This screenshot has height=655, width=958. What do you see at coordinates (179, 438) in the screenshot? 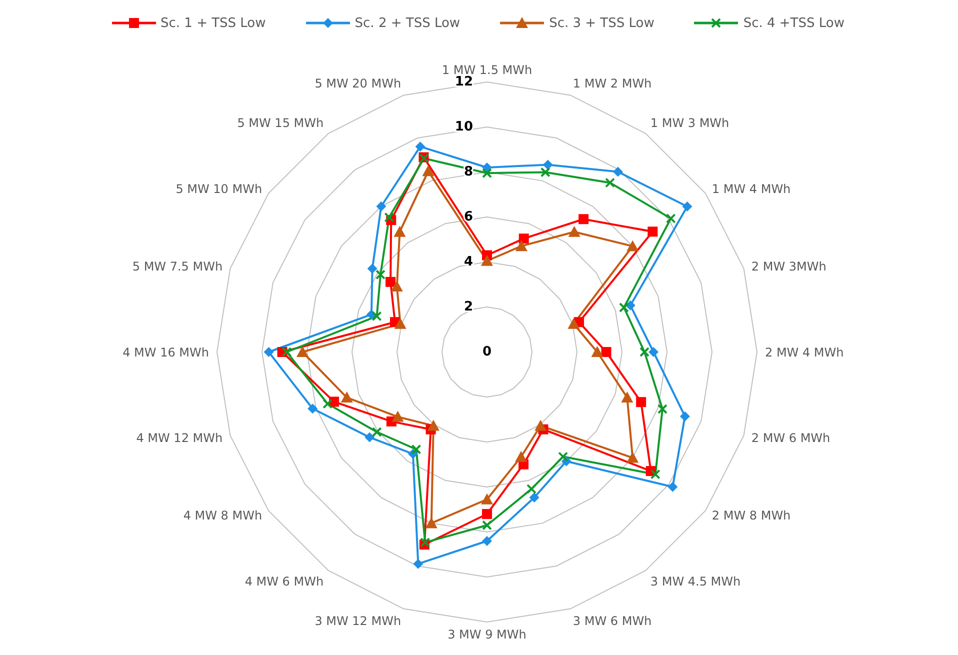
I see `spoke-label: 4 MW 12 MWh` at bounding box center [179, 438].